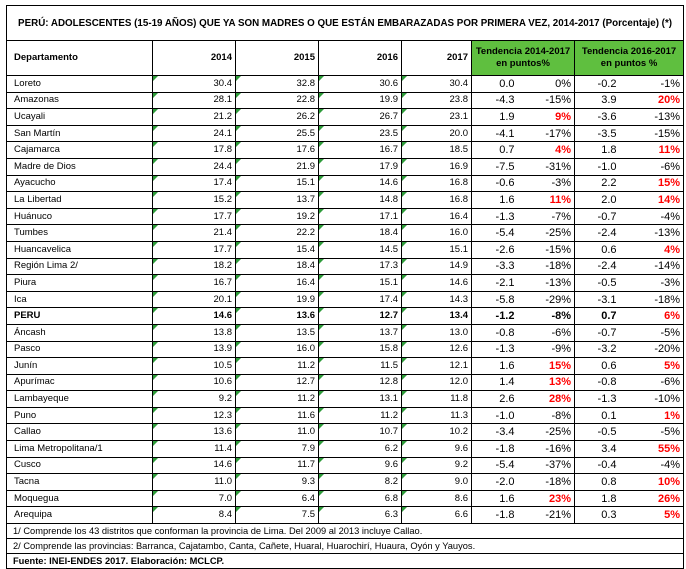  I want to click on value-2014-cell: 24.1, so click(194, 133).